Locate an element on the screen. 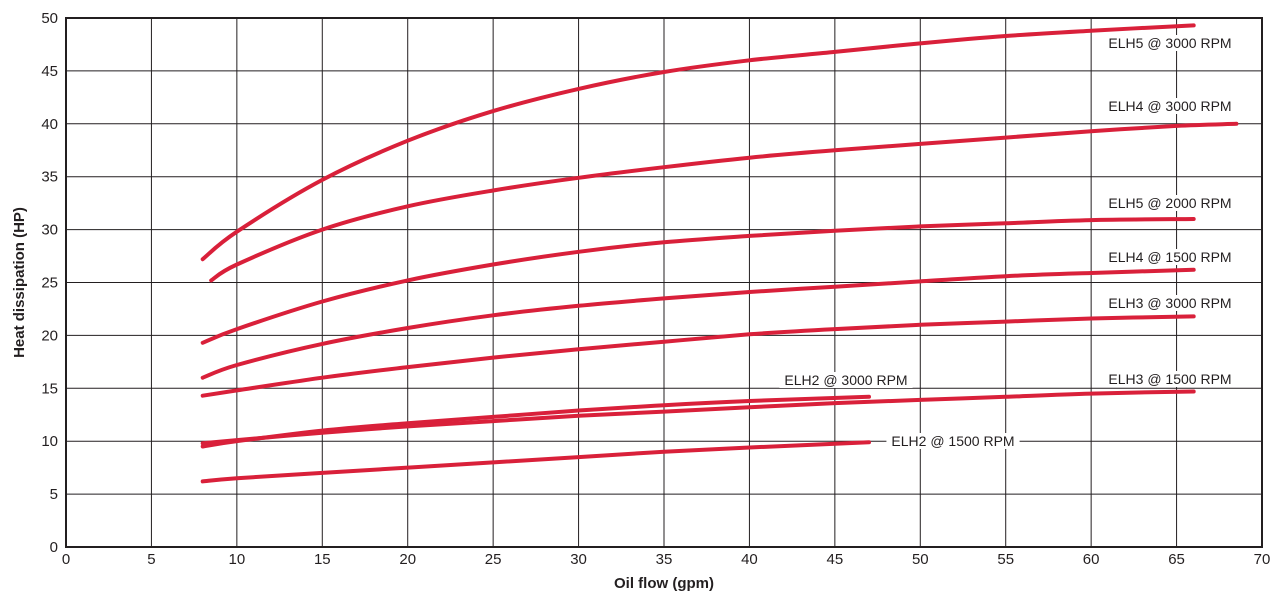 This screenshot has height=595, width=1272. series-label-group-7: ELH2 @ 1500 RPM is located at coordinates (953, 441).